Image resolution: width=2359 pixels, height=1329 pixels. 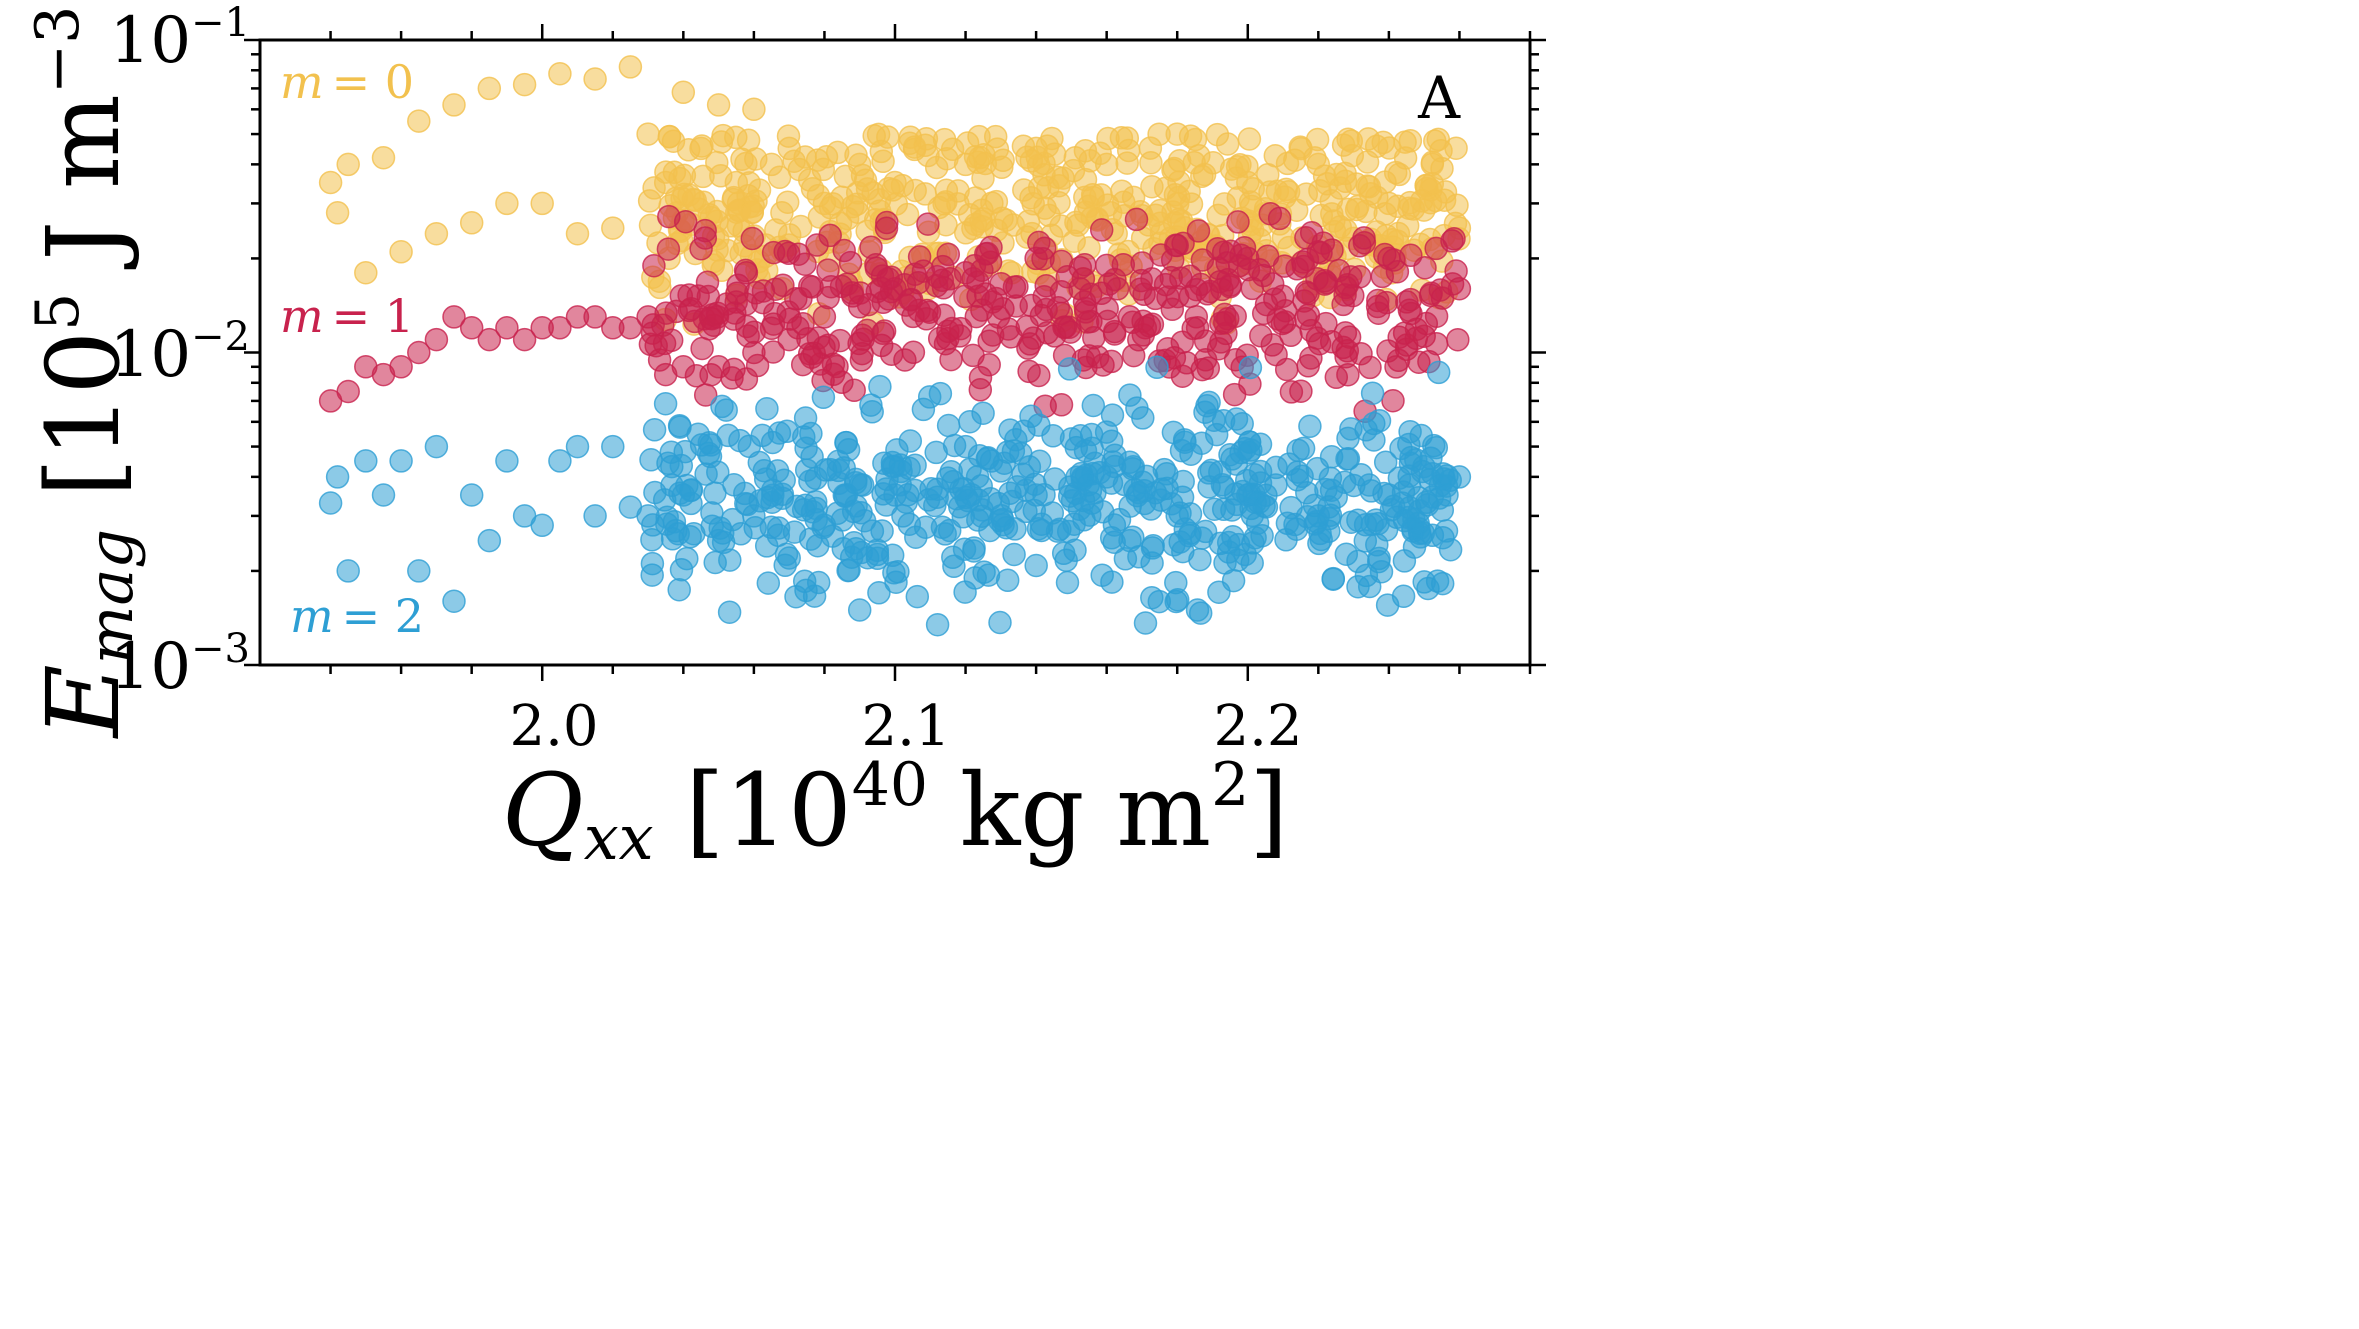 I want to click on series-label-m1: m = 1, so click(x=347, y=316).